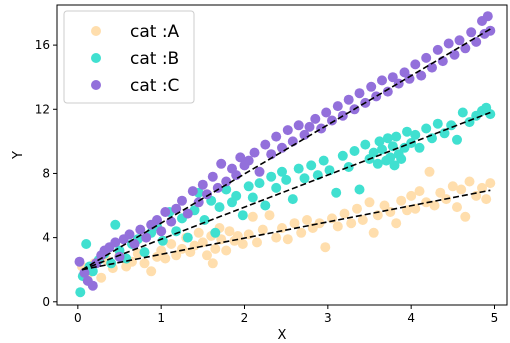 The height and width of the screenshot is (343, 510). Describe the element at coordinates (18, 155) in the screenshot. I see `y-axis-label: Y` at that location.